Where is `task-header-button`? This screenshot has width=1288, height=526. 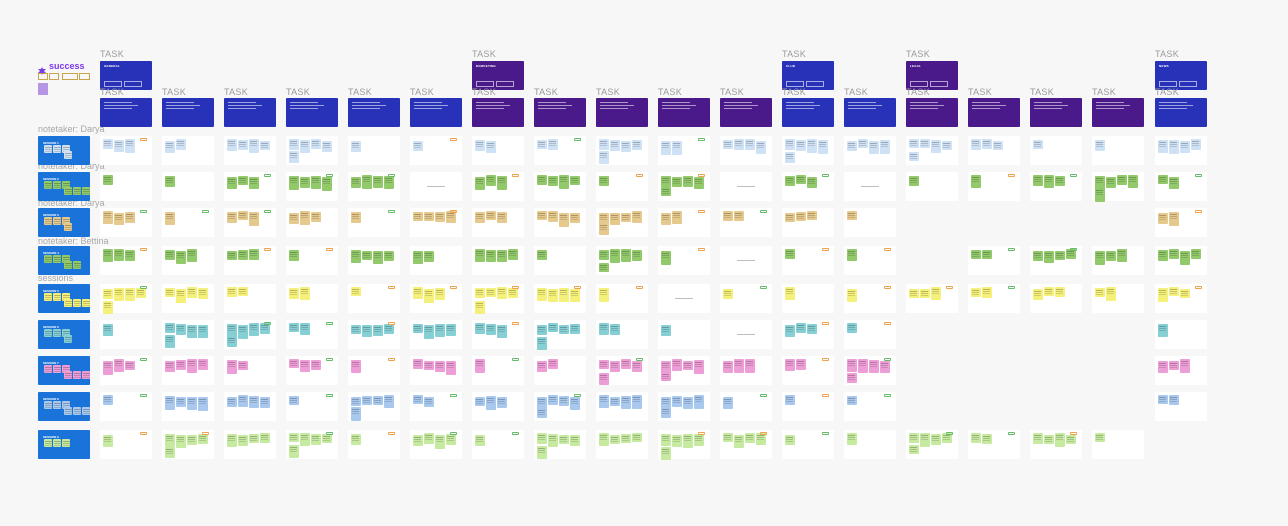
task-header-button is located at coordinates (113, 84).